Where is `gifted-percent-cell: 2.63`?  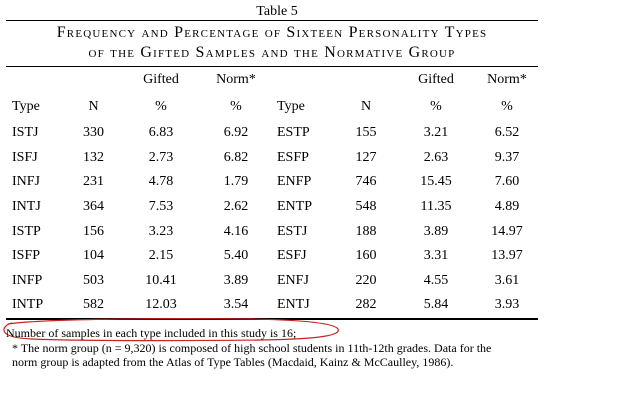 gifted-percent-cell: 2.63 is located at coordinates (436, 157).